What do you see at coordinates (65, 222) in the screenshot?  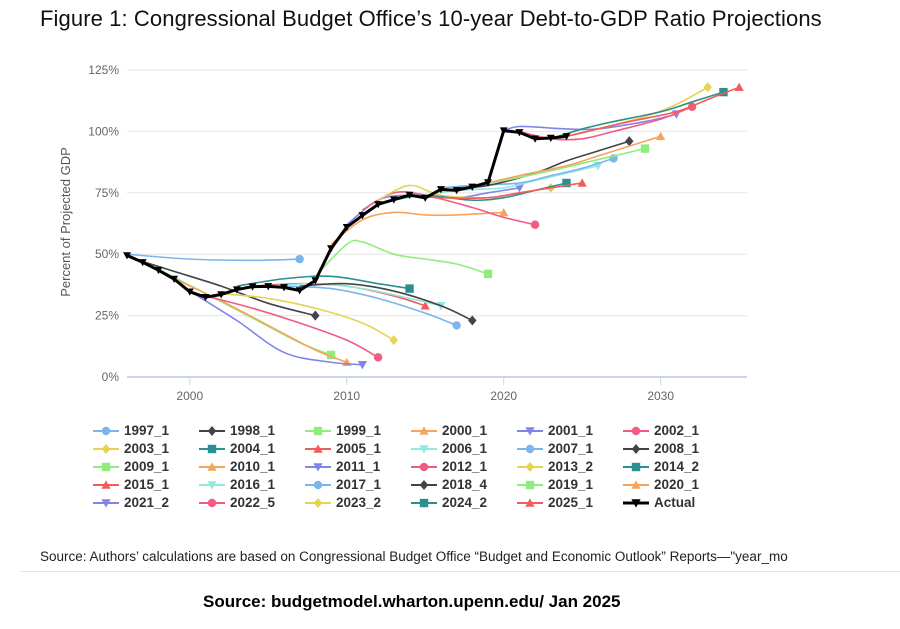 I see `y-axis-label: Percent of Projected GDP` at bounding box center [65, 222].